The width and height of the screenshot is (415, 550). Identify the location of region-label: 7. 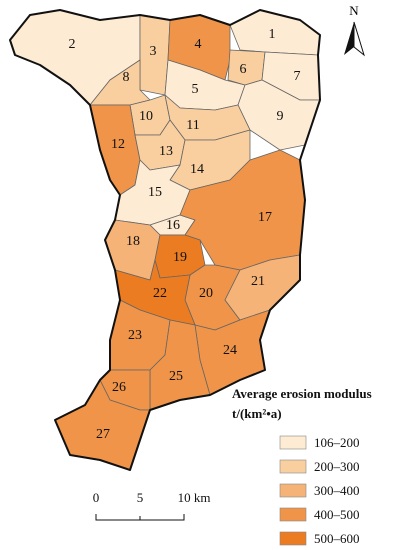
(297, 76).